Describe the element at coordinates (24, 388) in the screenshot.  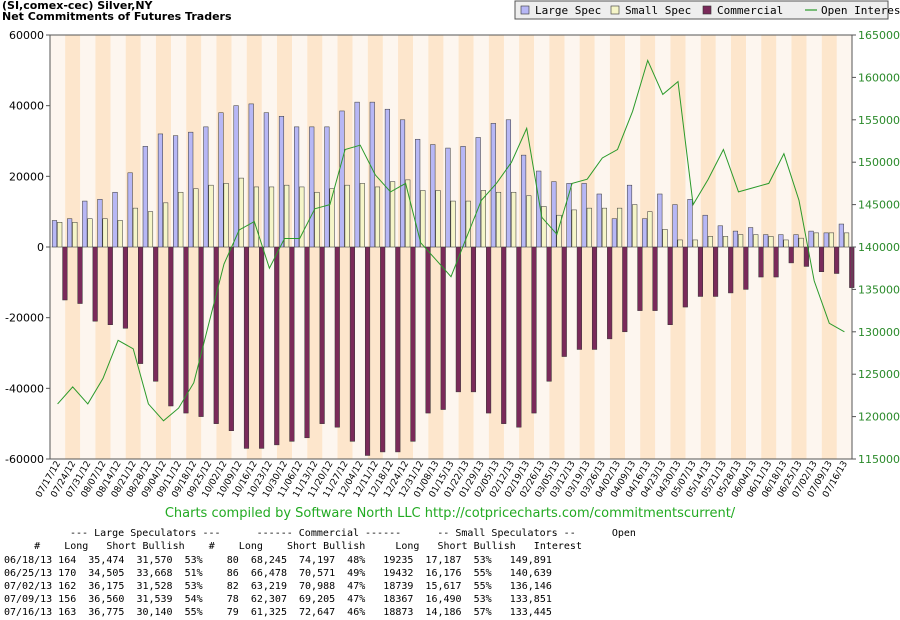
I see `left-tick-label: -40000` at that location.